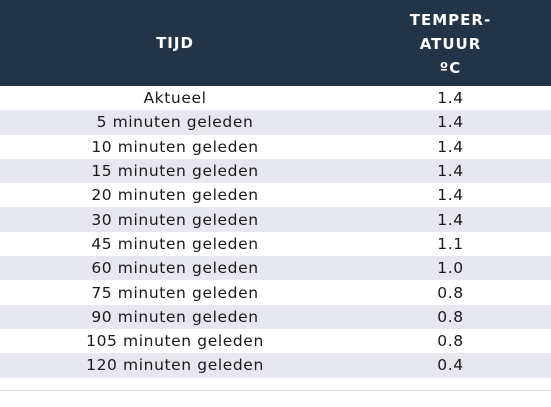 The image size is (551, 407). What do you see at coordinates (175, 365) in the screenshot?
I see `time-cell: 120 minuten geleden` at bounding box center [175, 365].